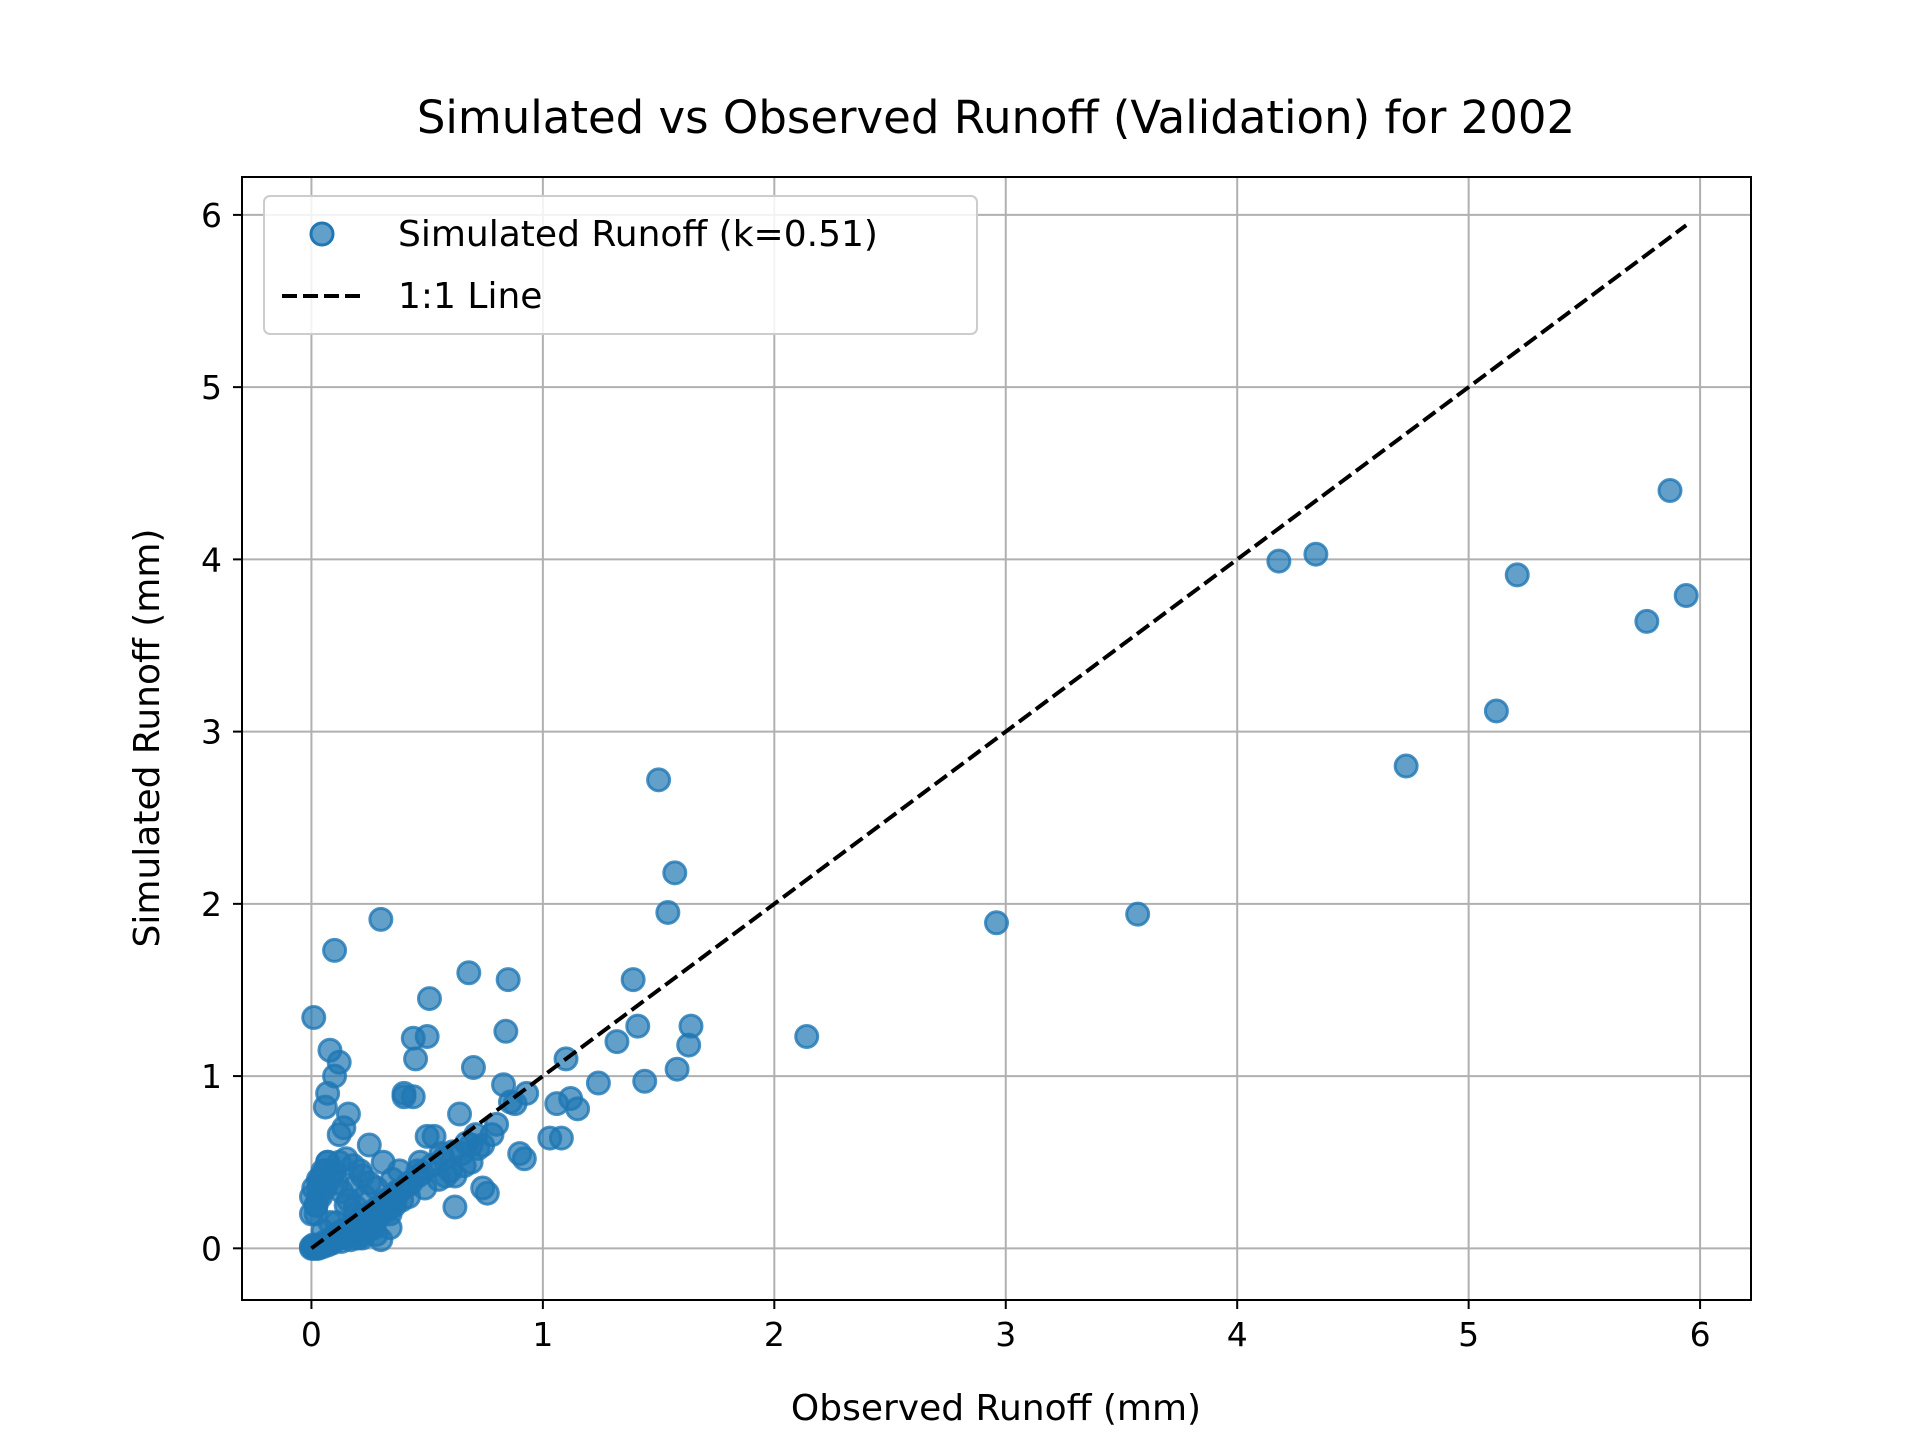 The image size is (1920, 1440). Describe the element at coordinates (1468, 1334) in the screenshot. I see `x-tick-label: 5` at that location.